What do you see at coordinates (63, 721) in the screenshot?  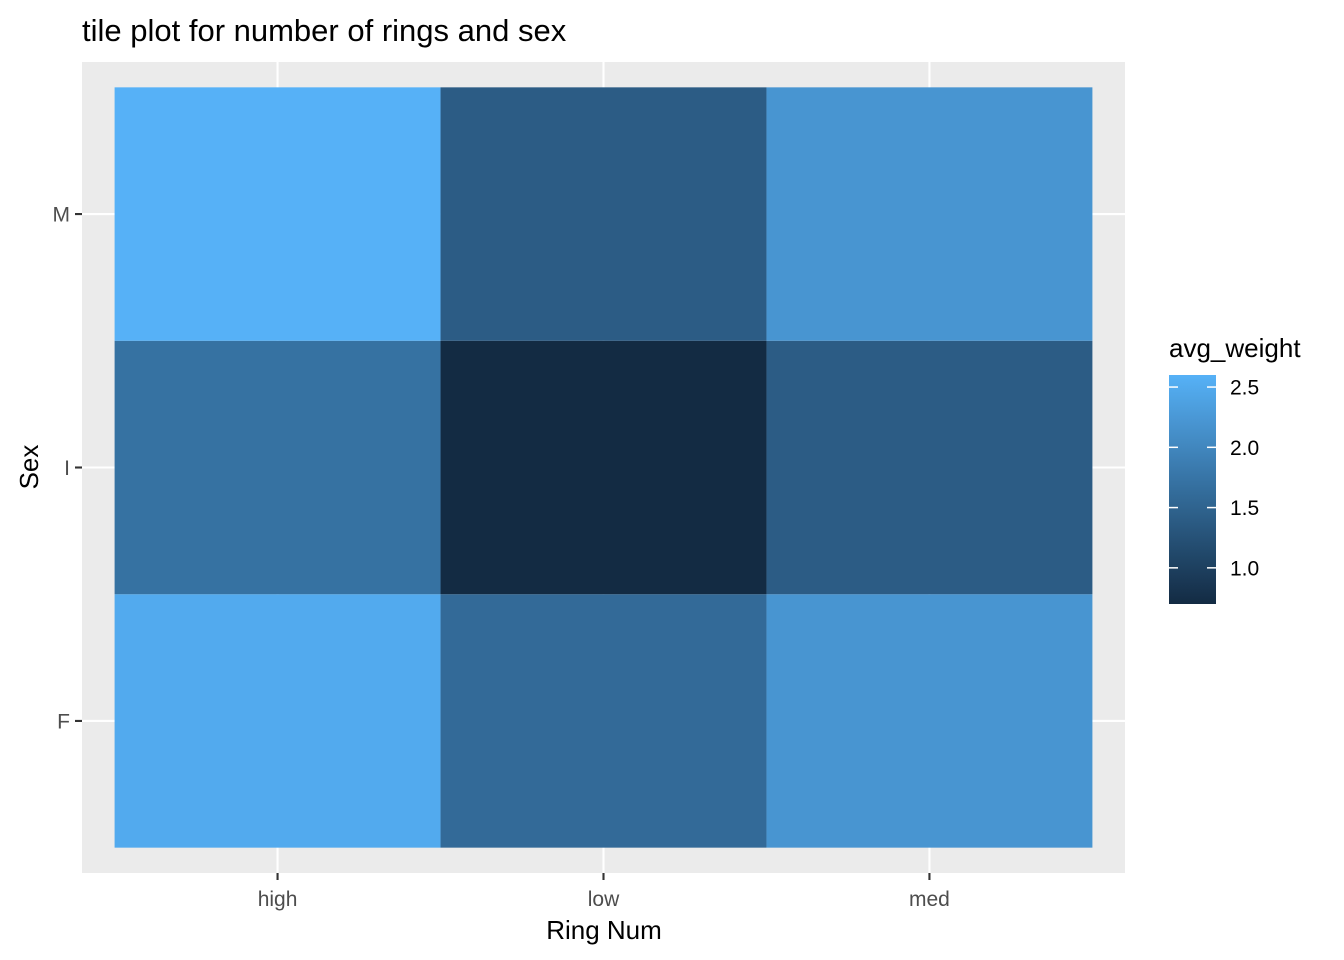 I see `y-tick-label: F` at bounding box center [63, 721].